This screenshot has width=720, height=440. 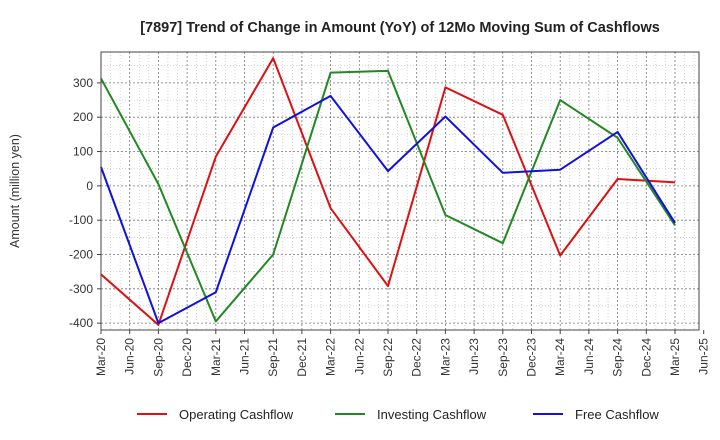 What do you see at coordinates (81, 220) in the screenshot?
I see `y-tick-label: -100` at bounding box center [81, 220].